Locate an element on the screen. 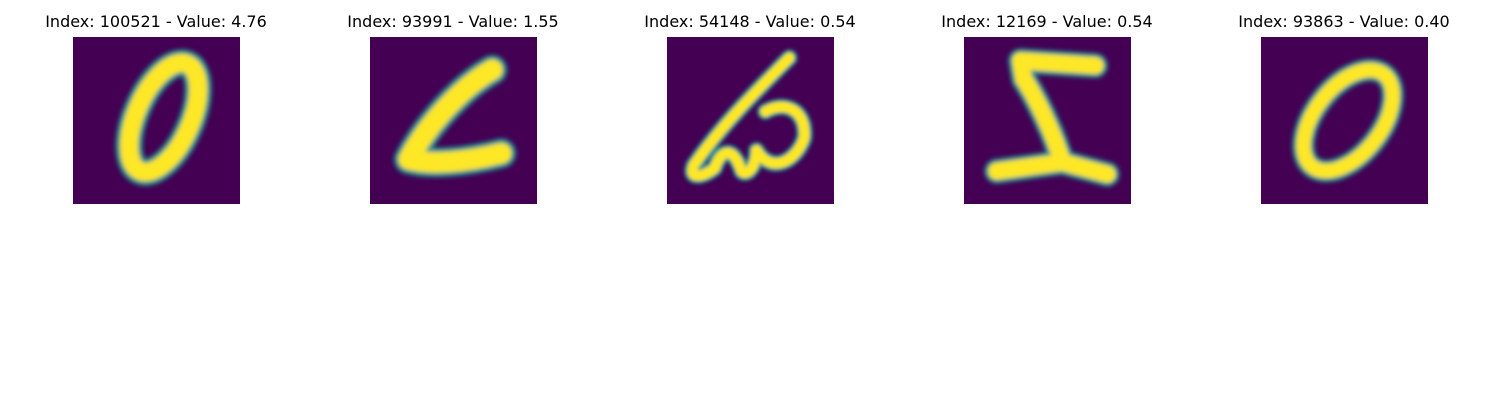 The height and width of the screenshot is (400, 1500). subplot-title: Index: 93991 - Value: 1.55 is located at coordinates (453, 21).